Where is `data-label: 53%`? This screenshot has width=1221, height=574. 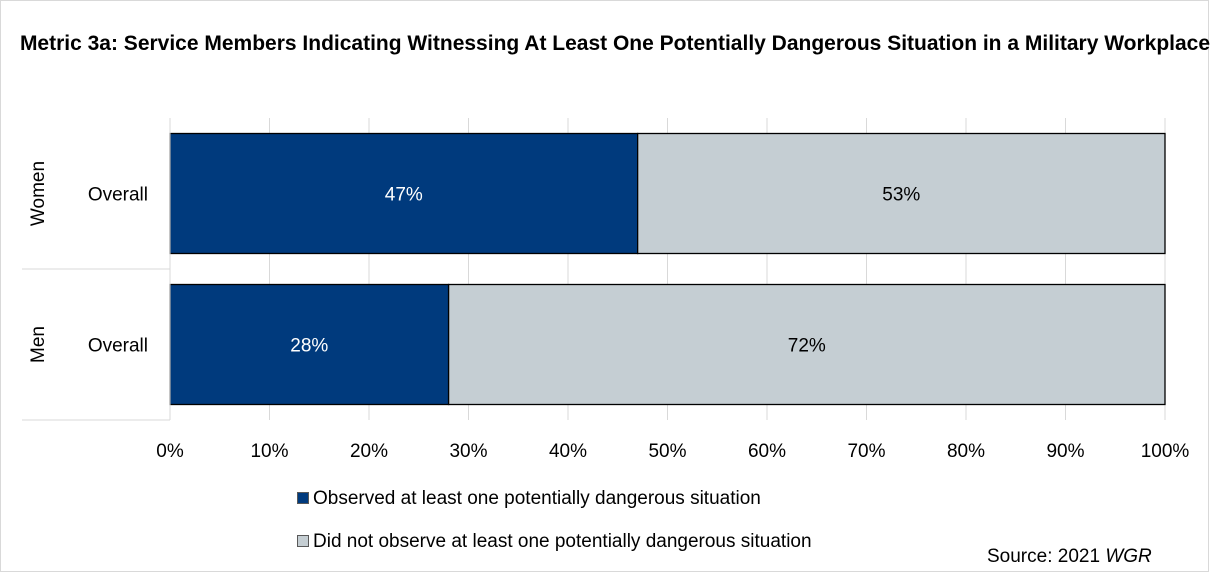 data-label: 53% is located at coordinates (901, 195).